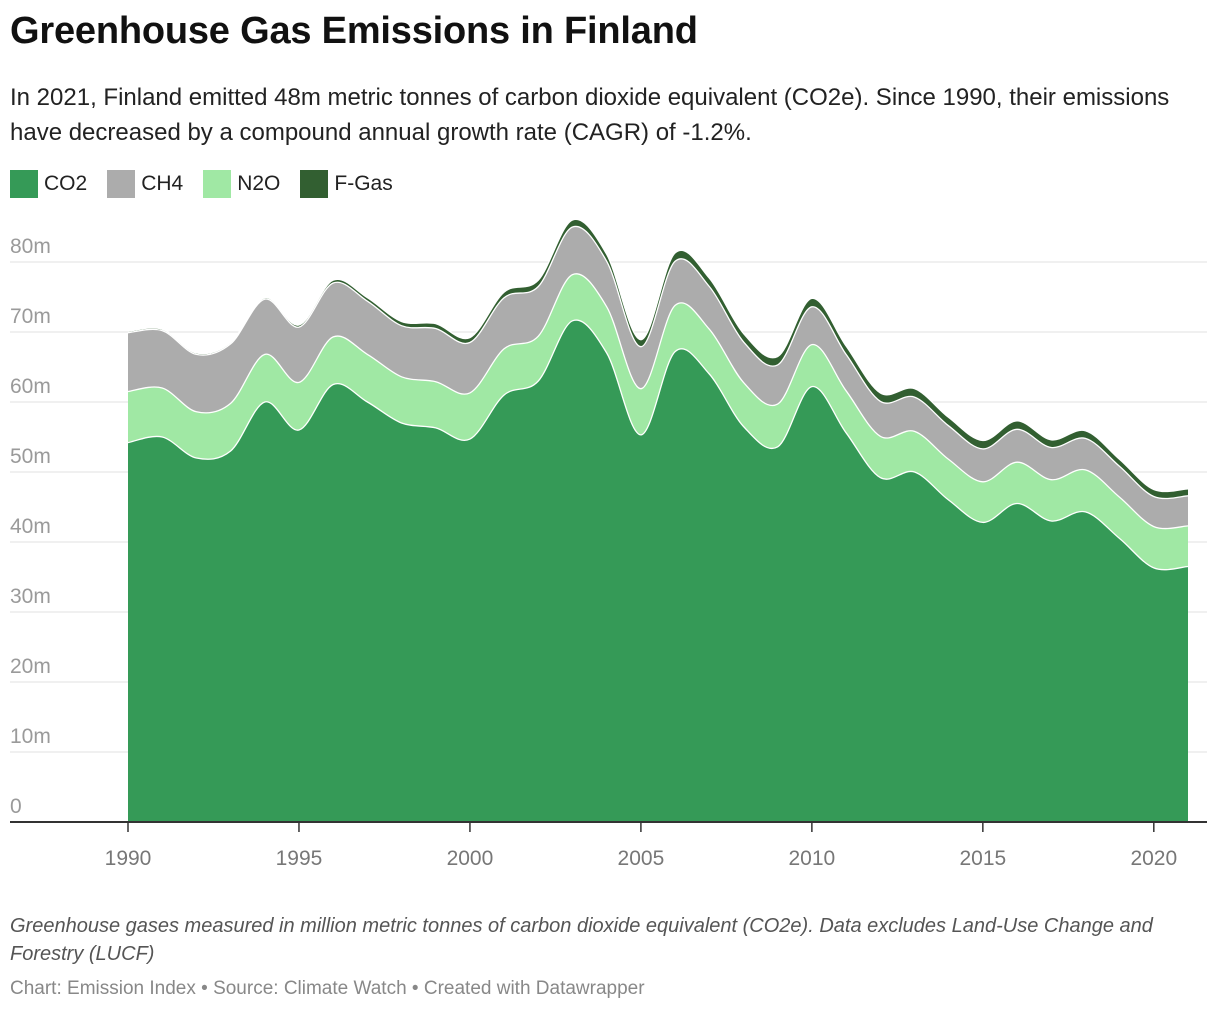 The height and width of the screenshot is (1014, 1220). Describe the element at coordinates (314, 184) in the screenshot. I see `legend-swatch-fgas` at that location.